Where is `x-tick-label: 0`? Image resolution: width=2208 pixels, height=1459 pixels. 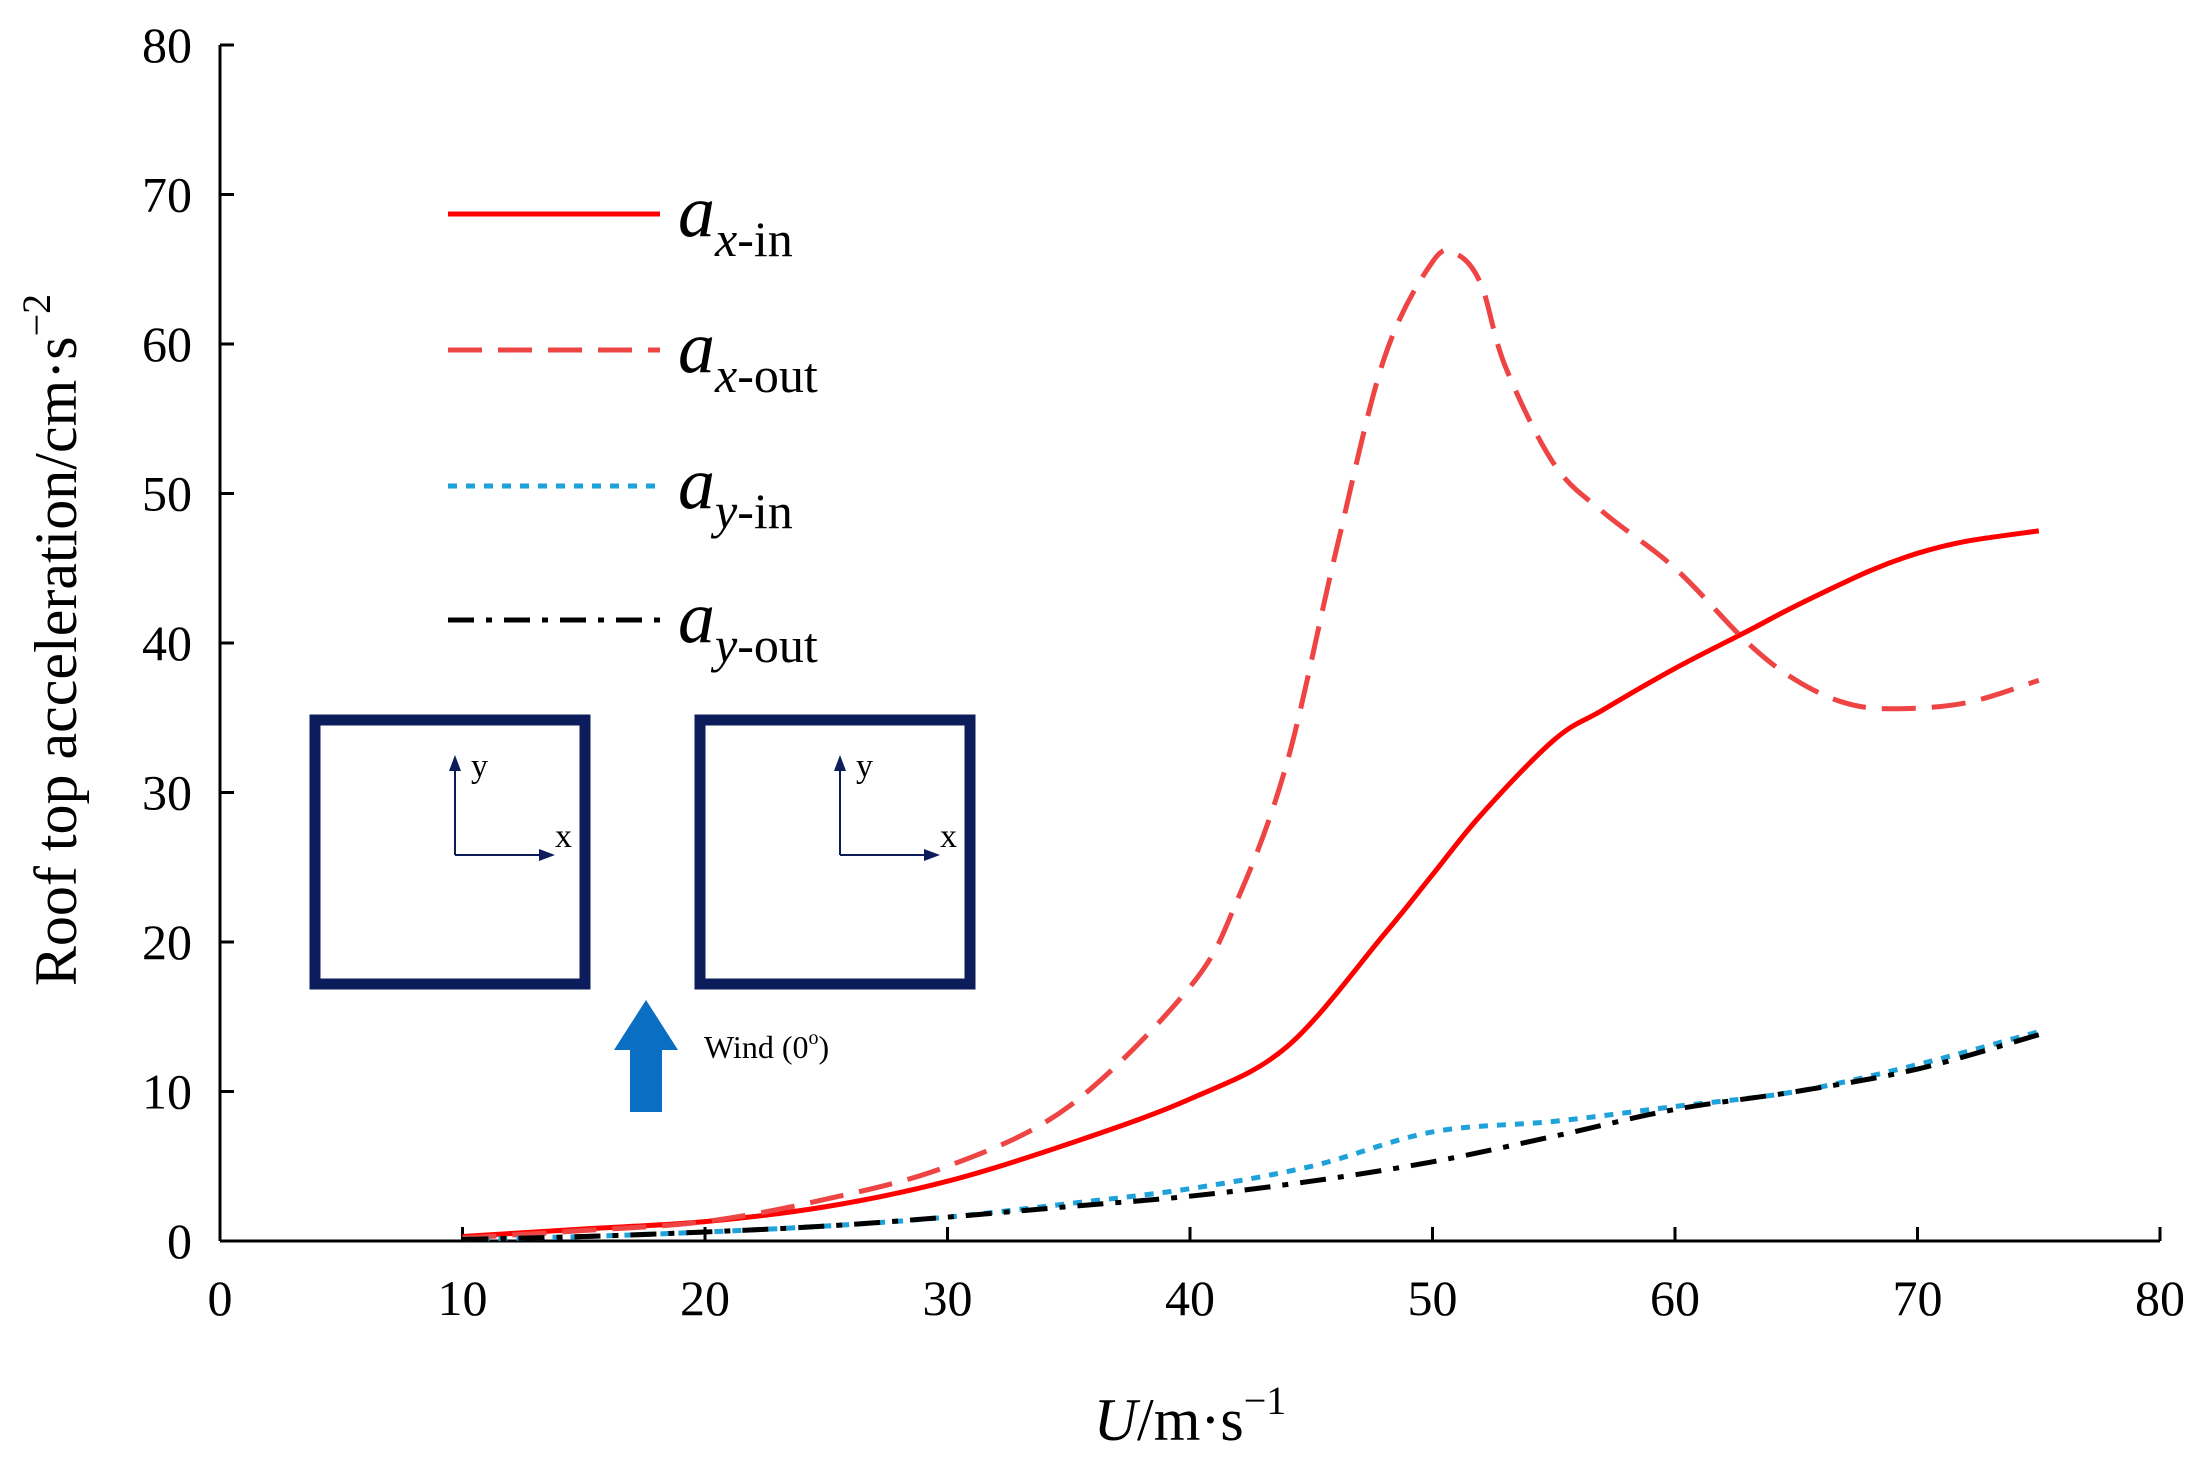
x-tick-label: 0 is located at coordinates (220, 1298).